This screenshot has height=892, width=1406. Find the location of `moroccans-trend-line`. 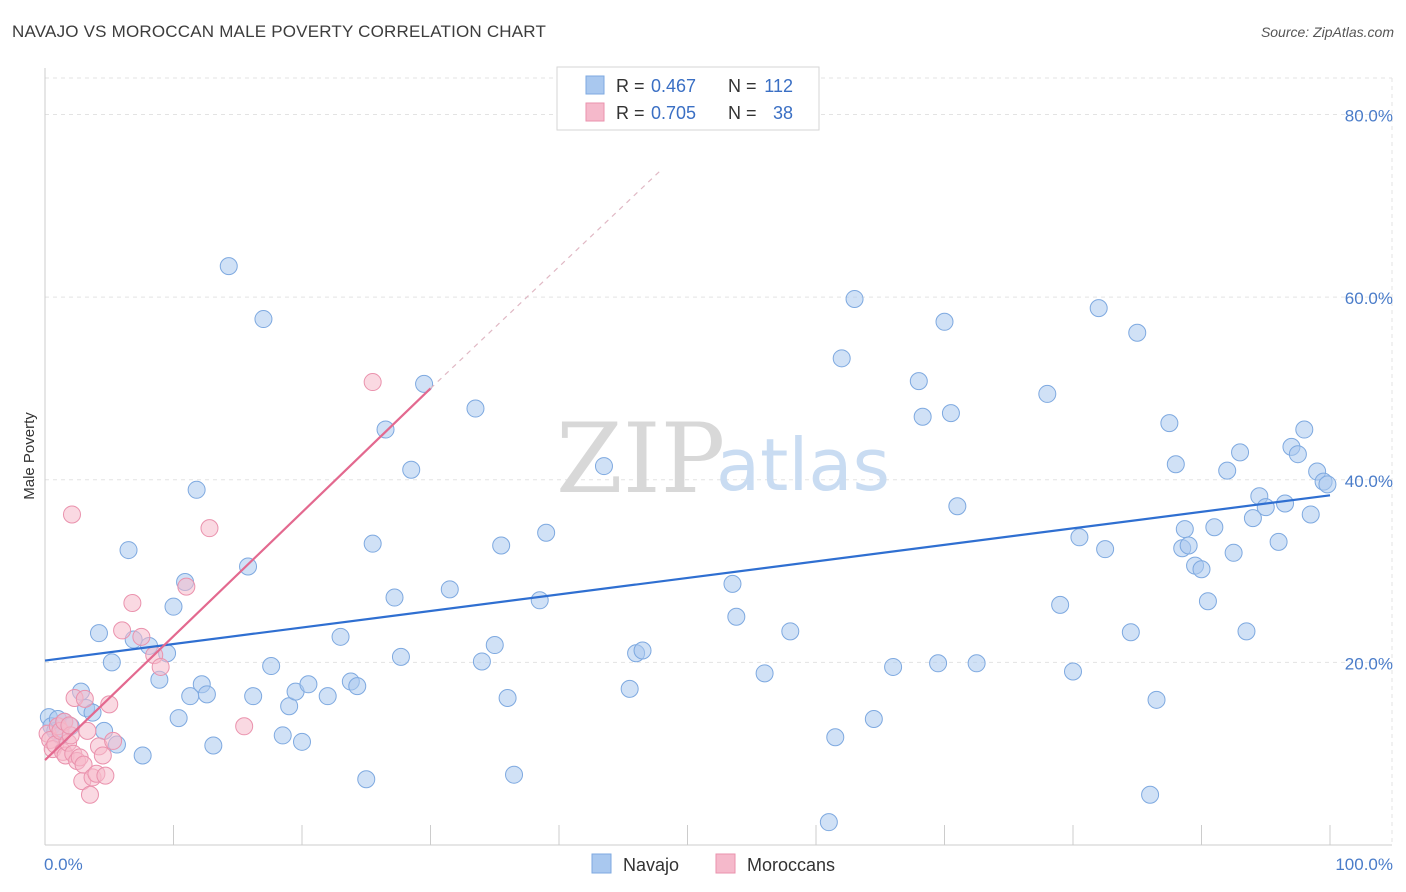

moroccans-trend-line is located at coordinates (238, 574).